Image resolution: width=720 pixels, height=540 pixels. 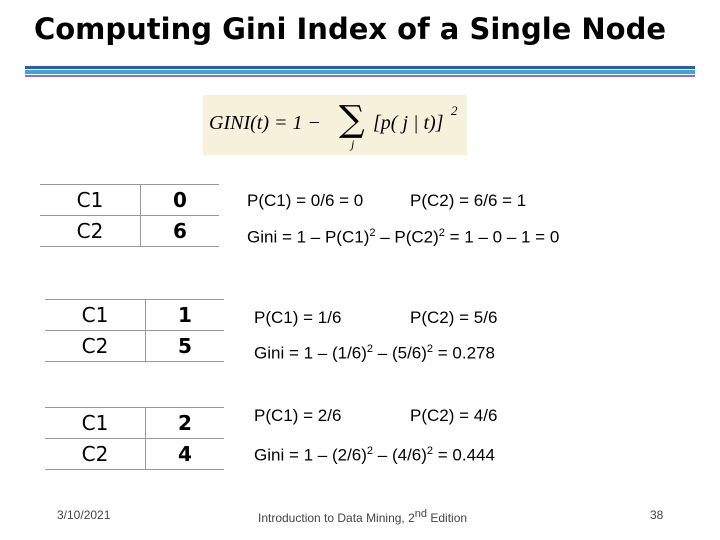 What do you see at coordinates (353, 144) in the screenshot?
I see `formula-index: j` at bounding box center [353, 144].